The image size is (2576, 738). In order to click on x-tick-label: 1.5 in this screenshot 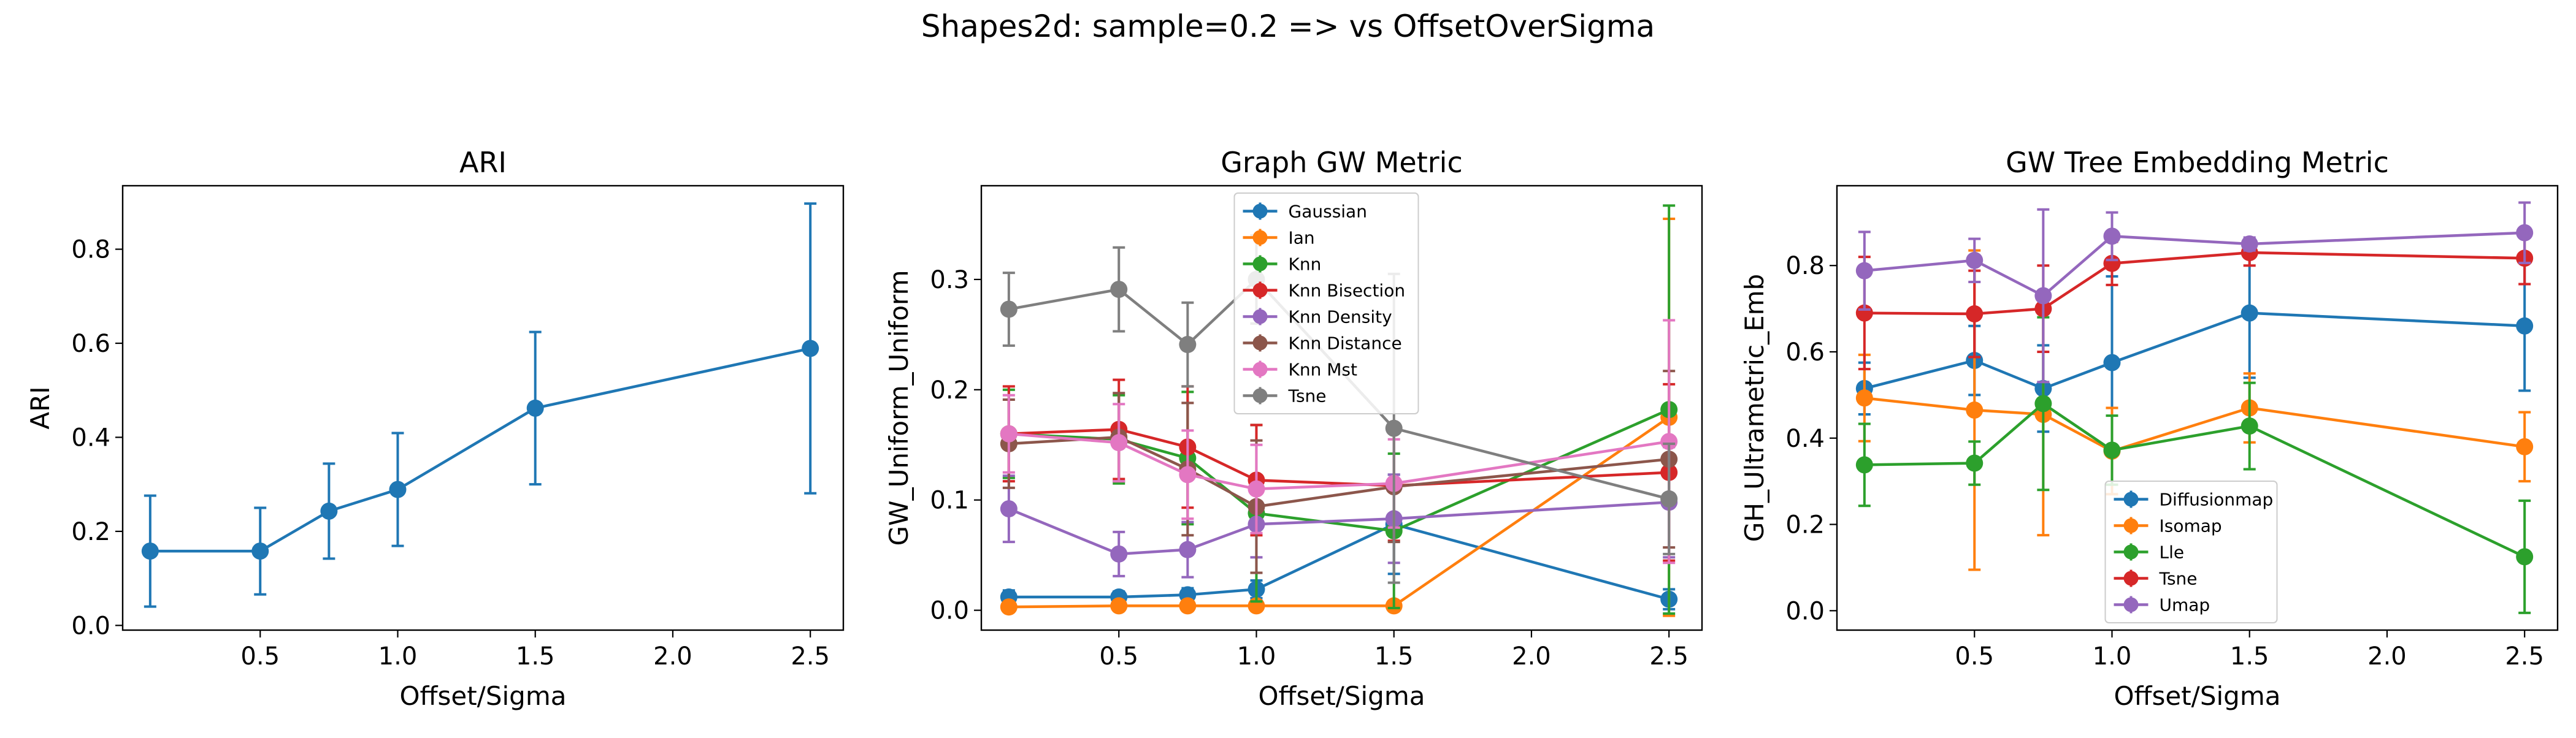, I will do `click(535, 656)`.